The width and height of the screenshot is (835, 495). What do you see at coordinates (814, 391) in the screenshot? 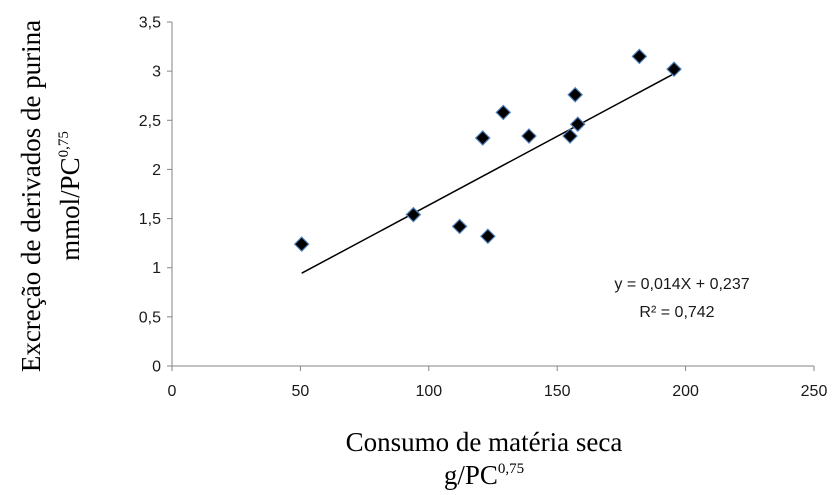
I see `x-tick-label: 250` at bounding box center [814, 391].